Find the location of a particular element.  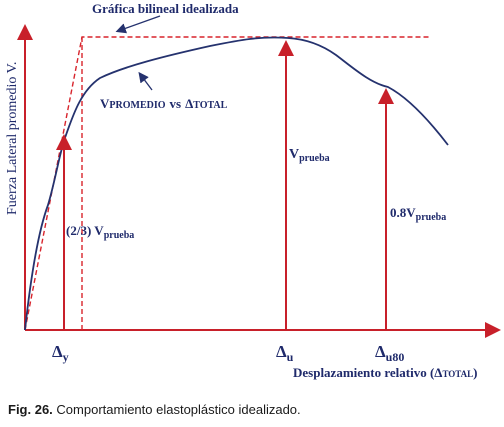

zero-eight-label: 0.8Vprueba is located at coordinates (418, 214).